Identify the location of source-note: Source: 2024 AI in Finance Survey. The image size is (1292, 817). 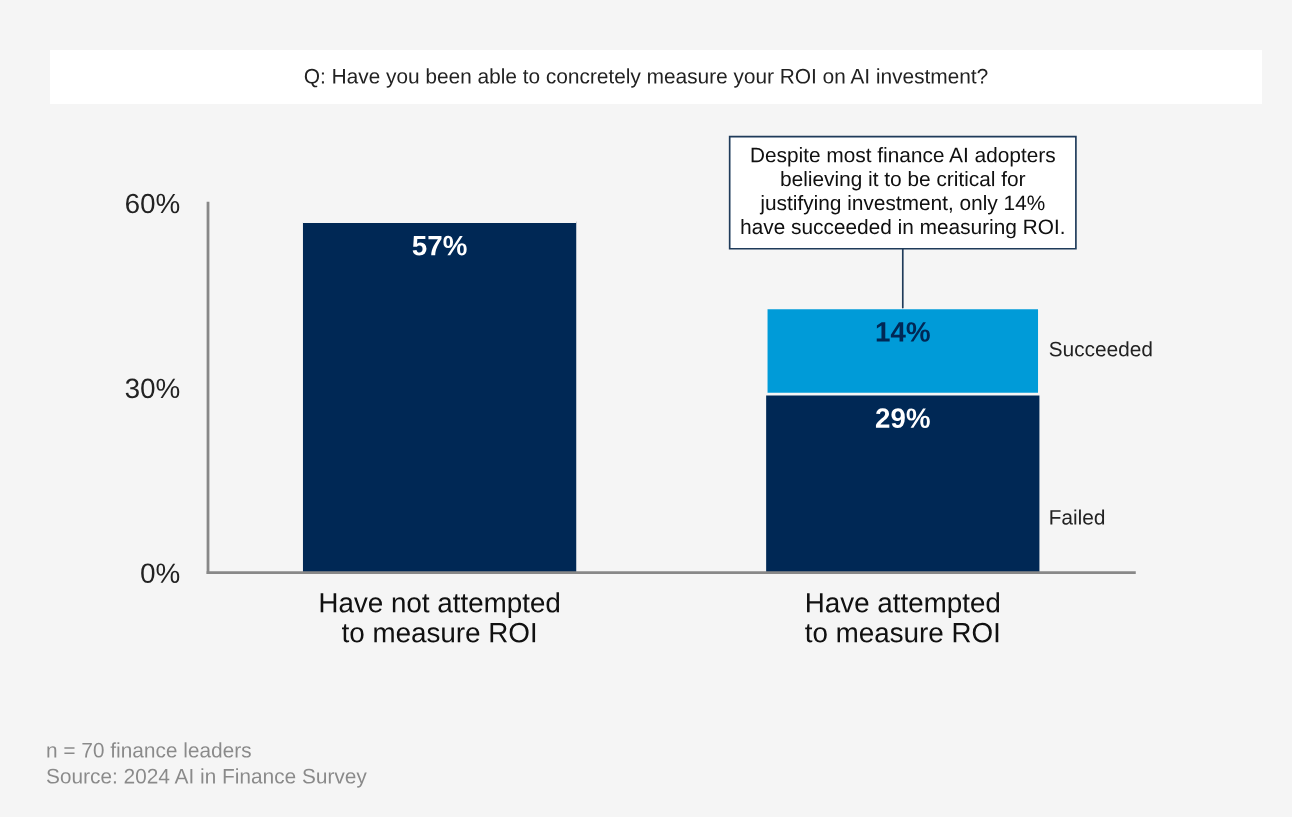
(206, 778).